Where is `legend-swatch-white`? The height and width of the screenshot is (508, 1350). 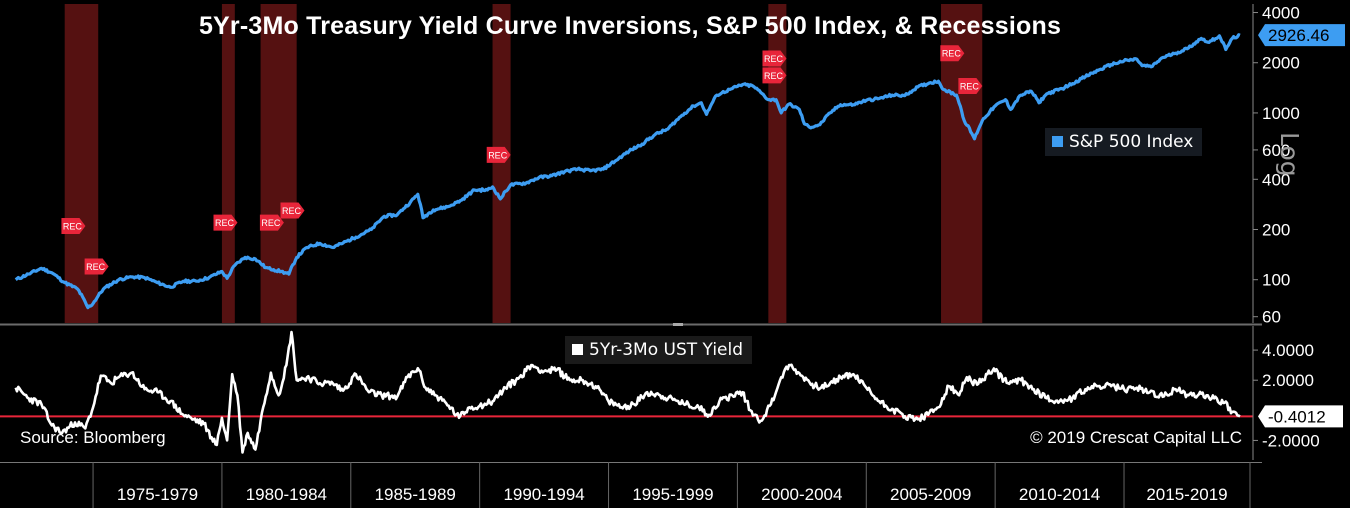
legend-swatch-white is located at coordinates (577, 349).